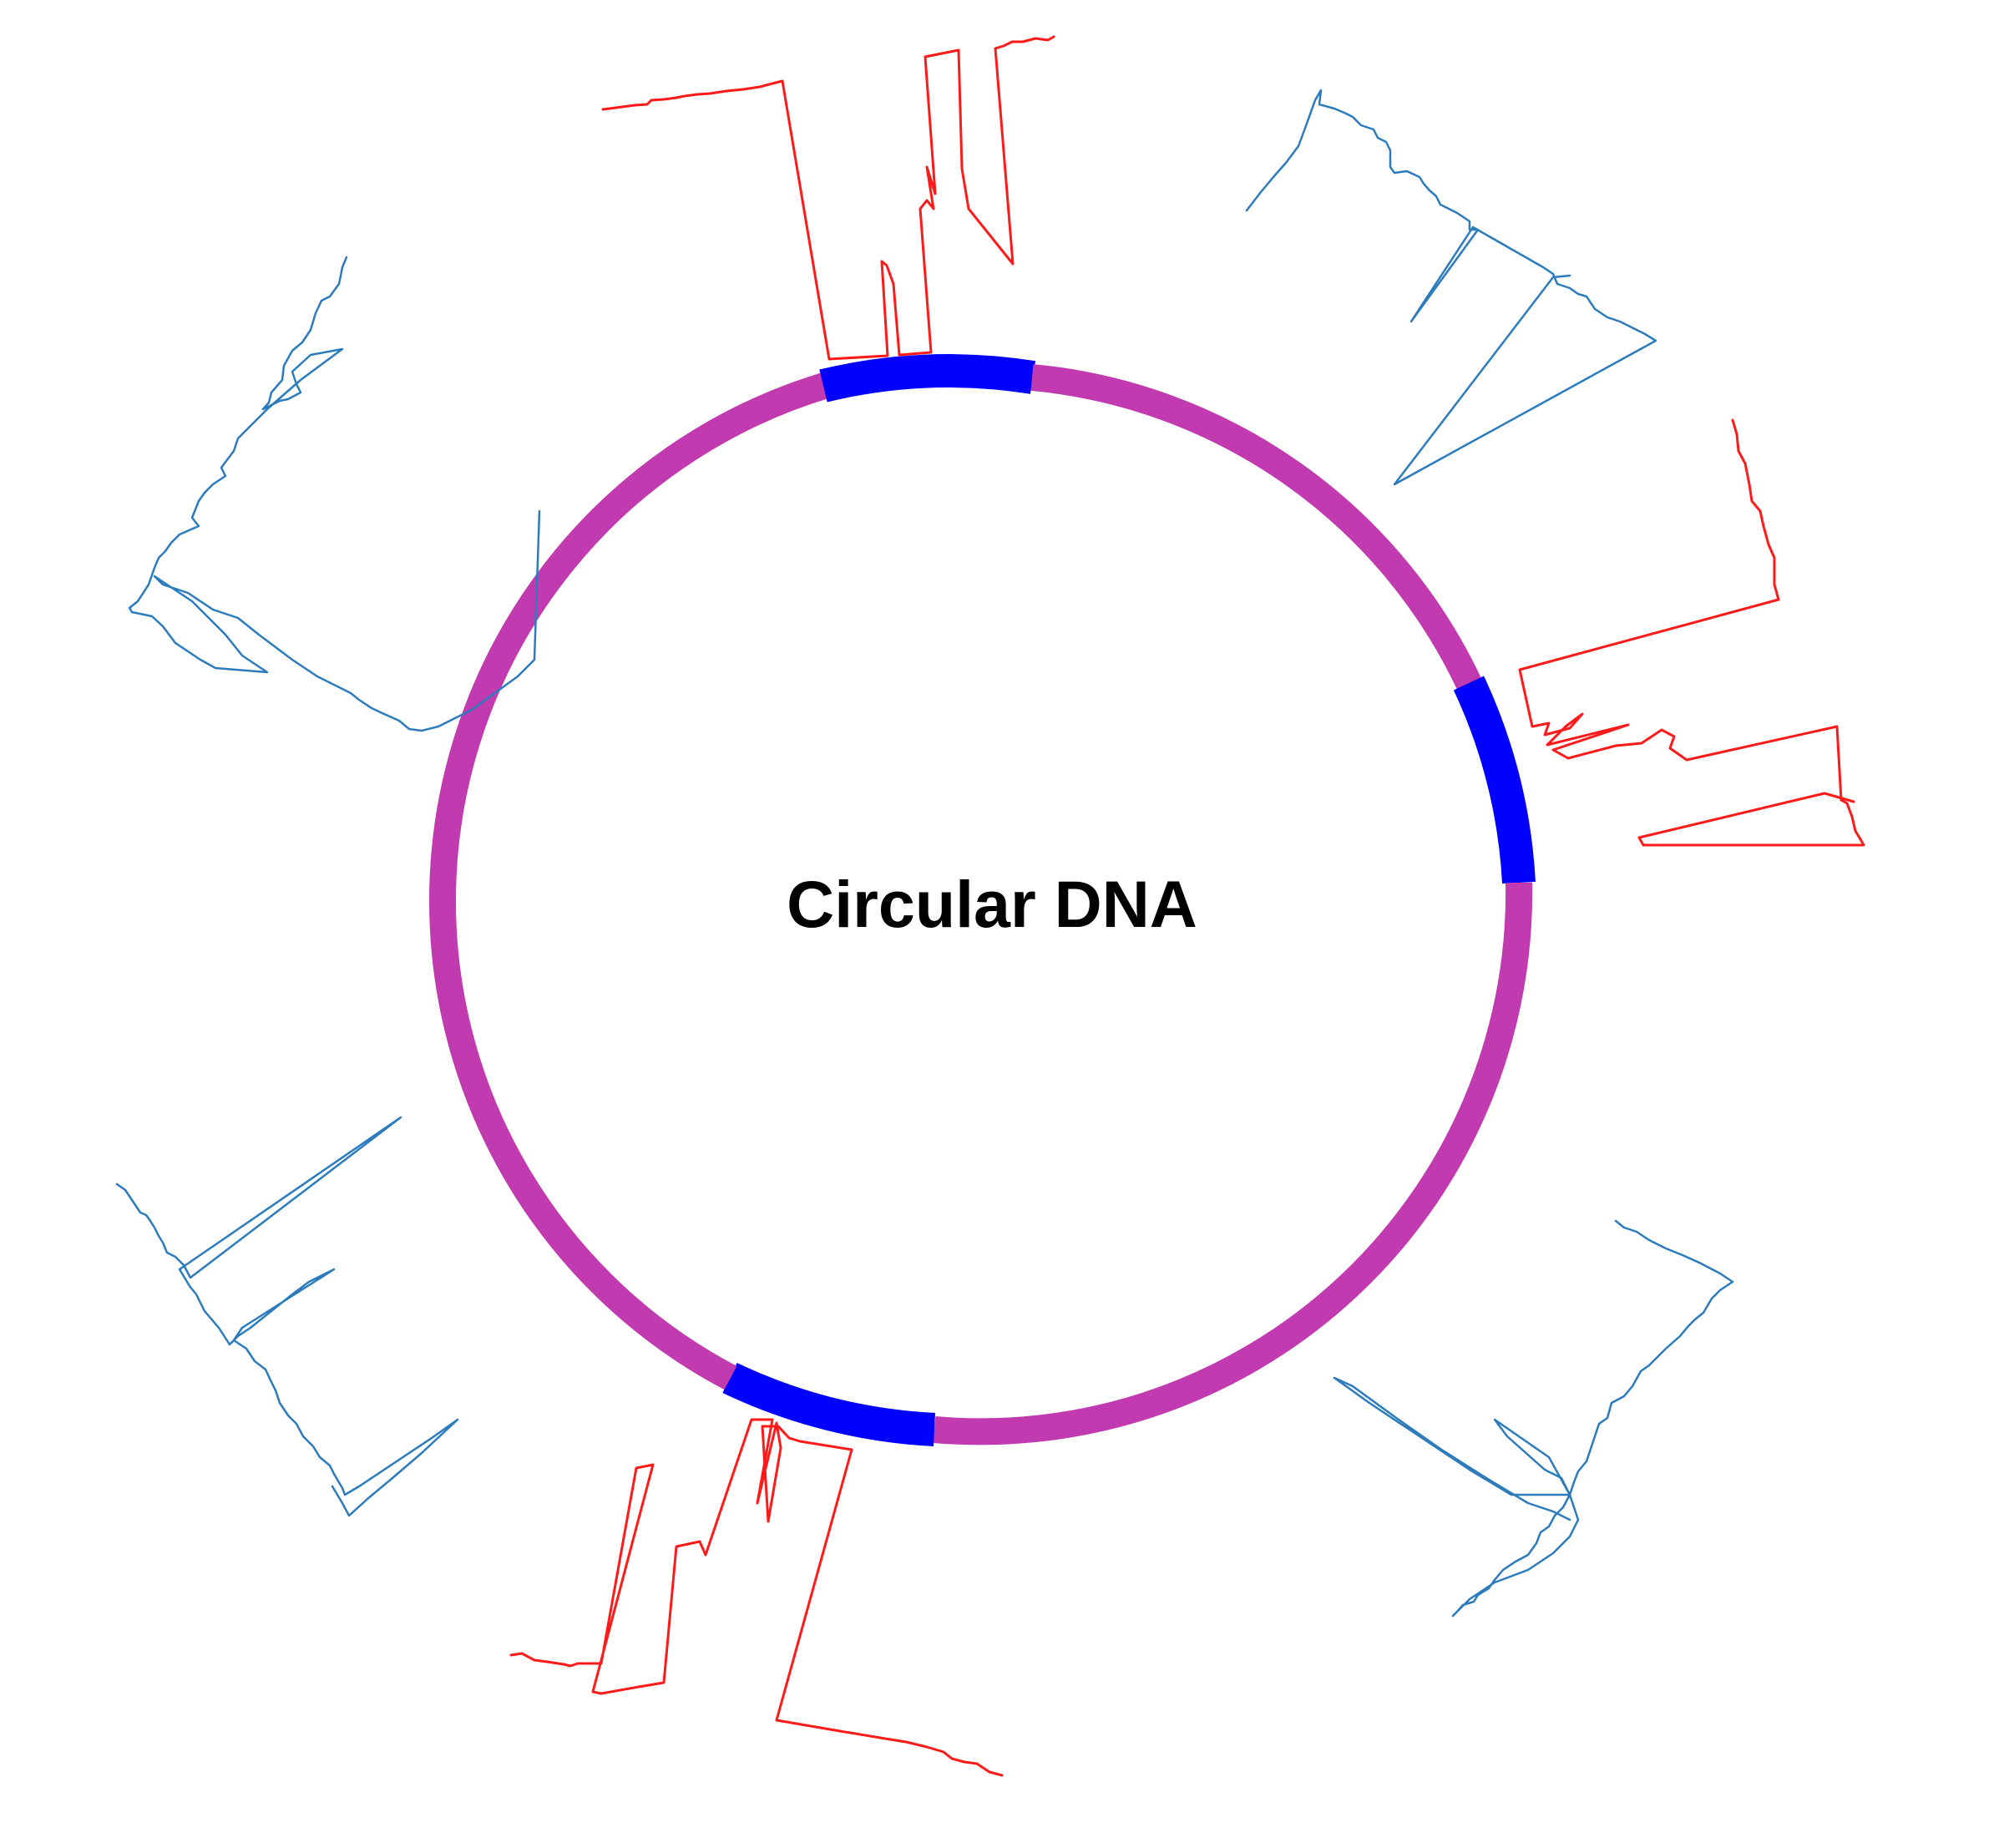 This screenshot has width=2009, height=1848. I want to click on diagram-title: Circular DNA, so click(992, 904).